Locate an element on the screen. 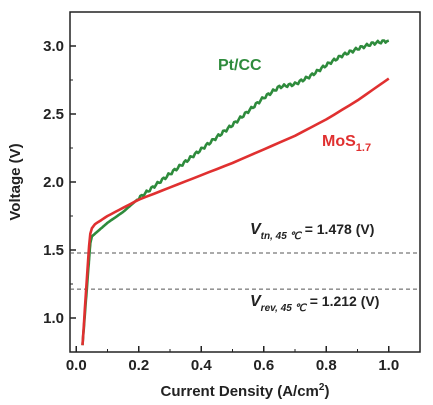 This screenshot has width=433, height=405. x-tick-label: 0.0 is located at coordinates (76, 365).